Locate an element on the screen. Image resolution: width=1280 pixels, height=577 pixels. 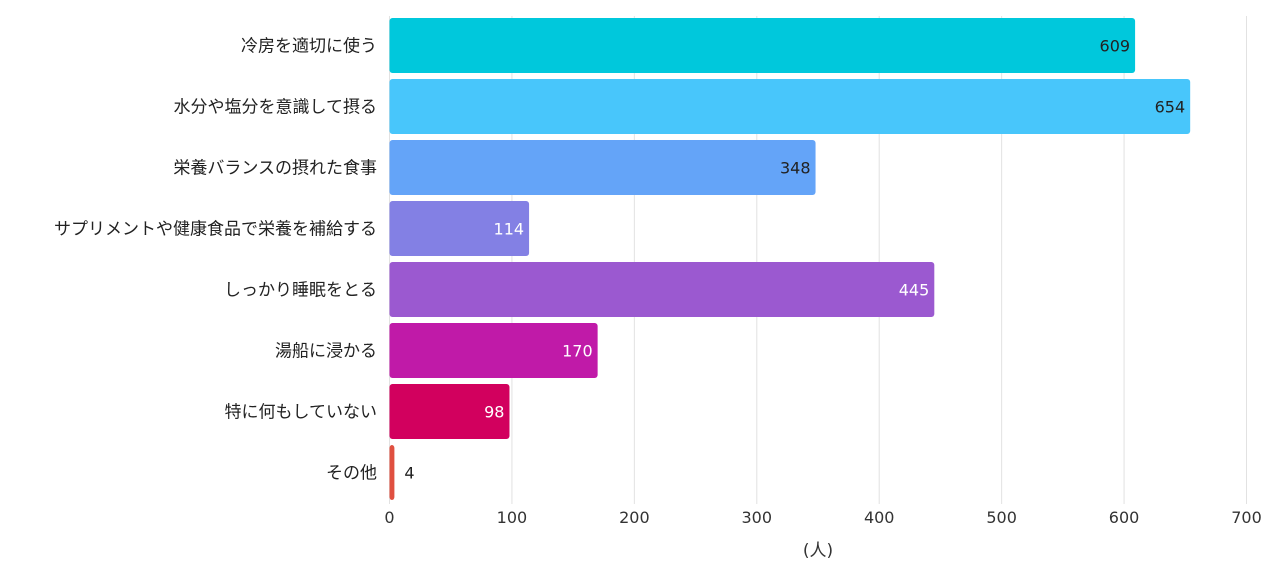
x-tick-label-300: 300 is located at coordinates (757, 517).